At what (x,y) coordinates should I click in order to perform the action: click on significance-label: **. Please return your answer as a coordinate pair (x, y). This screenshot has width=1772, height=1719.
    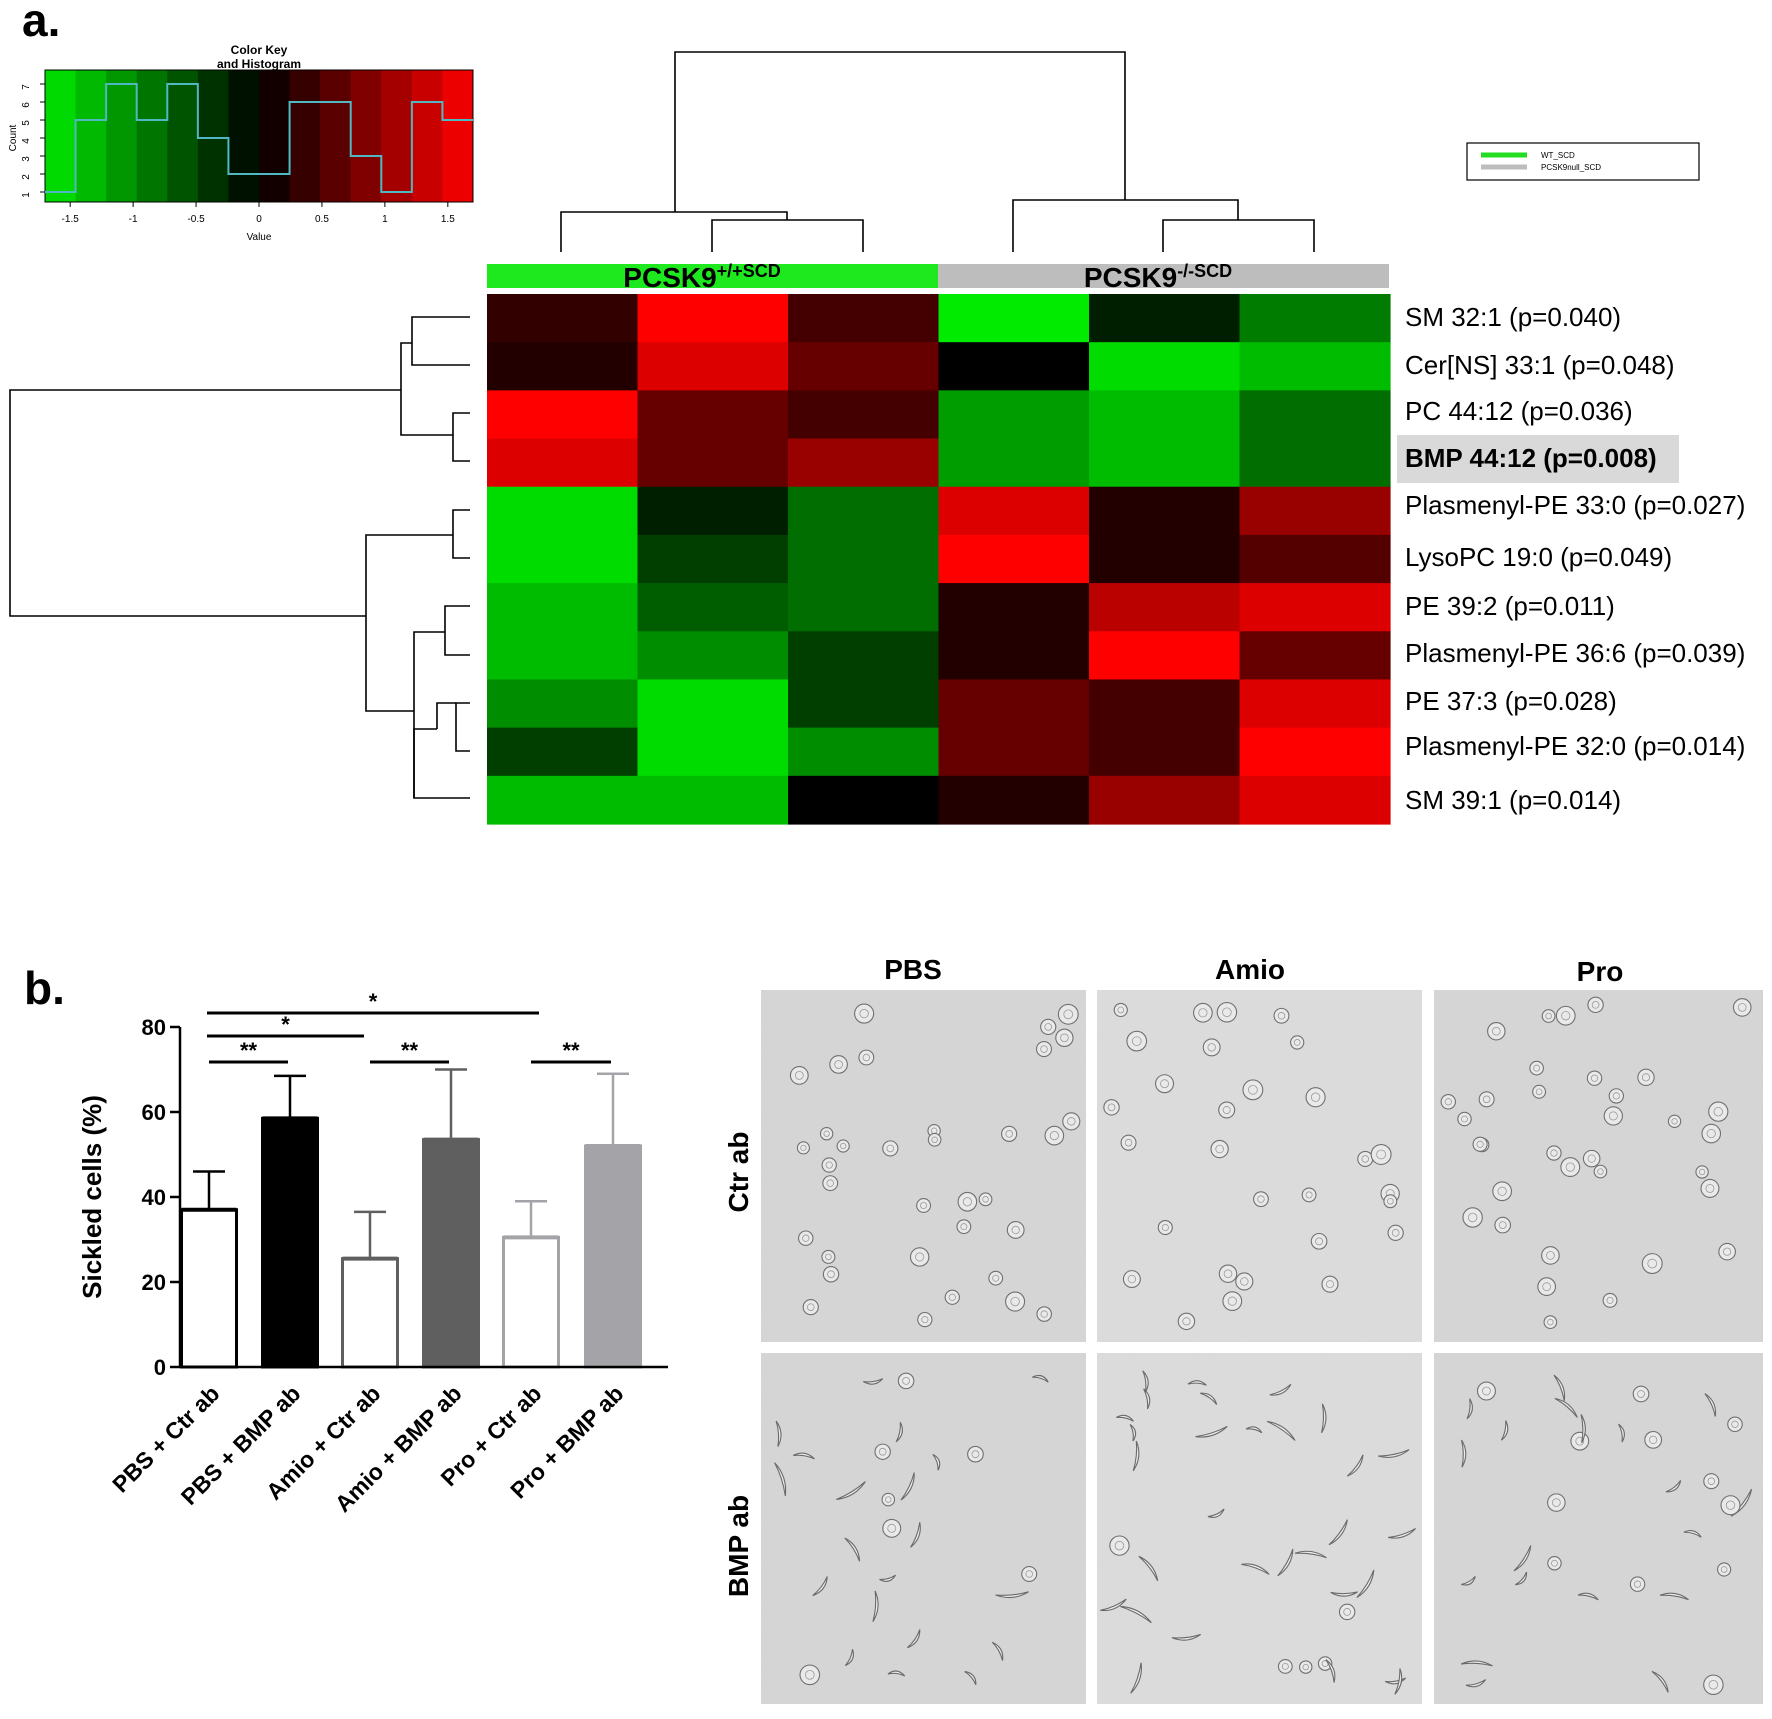
    Looking at the image, I should click on (249, 1050).